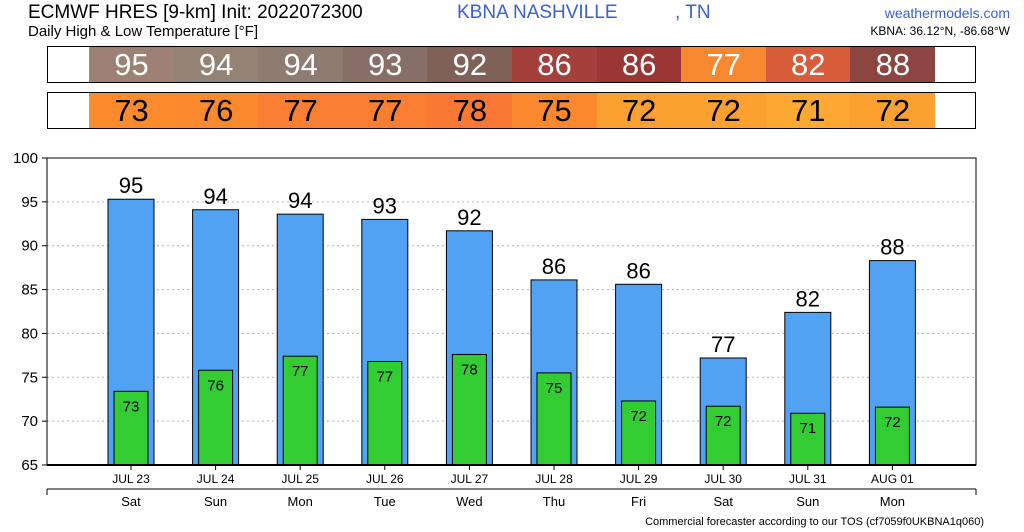  Describe the element at coordinates (195, 12) in the screenshot. I see `model-title: ECMWF HRES [9-km] Init: 2022072300` at that location.